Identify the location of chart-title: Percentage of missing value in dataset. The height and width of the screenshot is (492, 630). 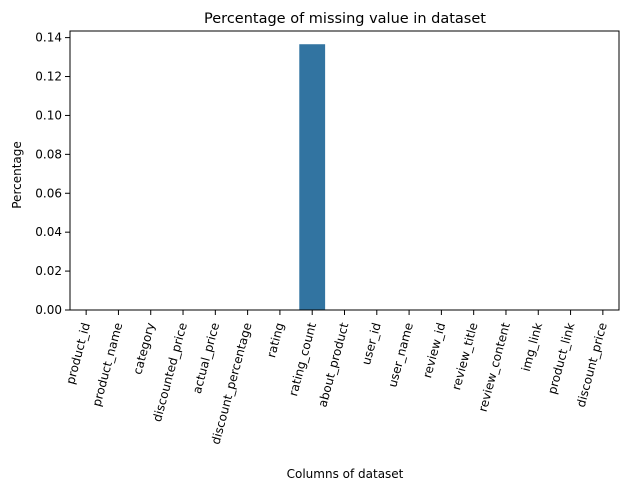
(345, 19).